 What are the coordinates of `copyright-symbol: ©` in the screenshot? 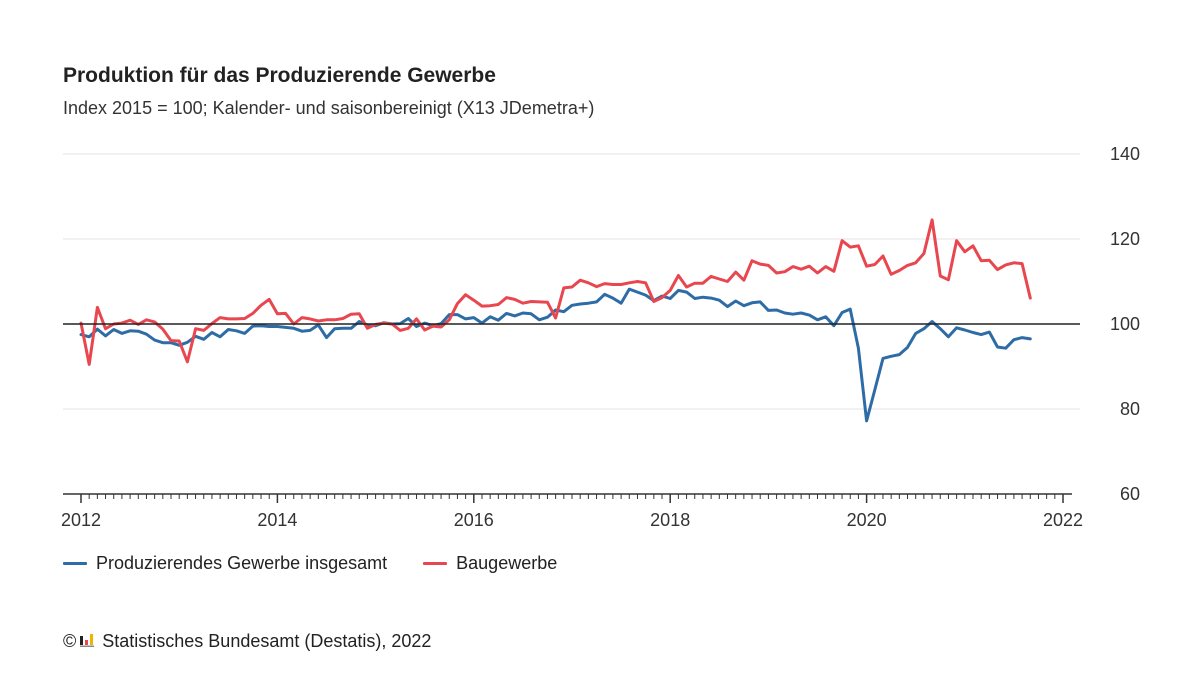 It's located at (70, 641).